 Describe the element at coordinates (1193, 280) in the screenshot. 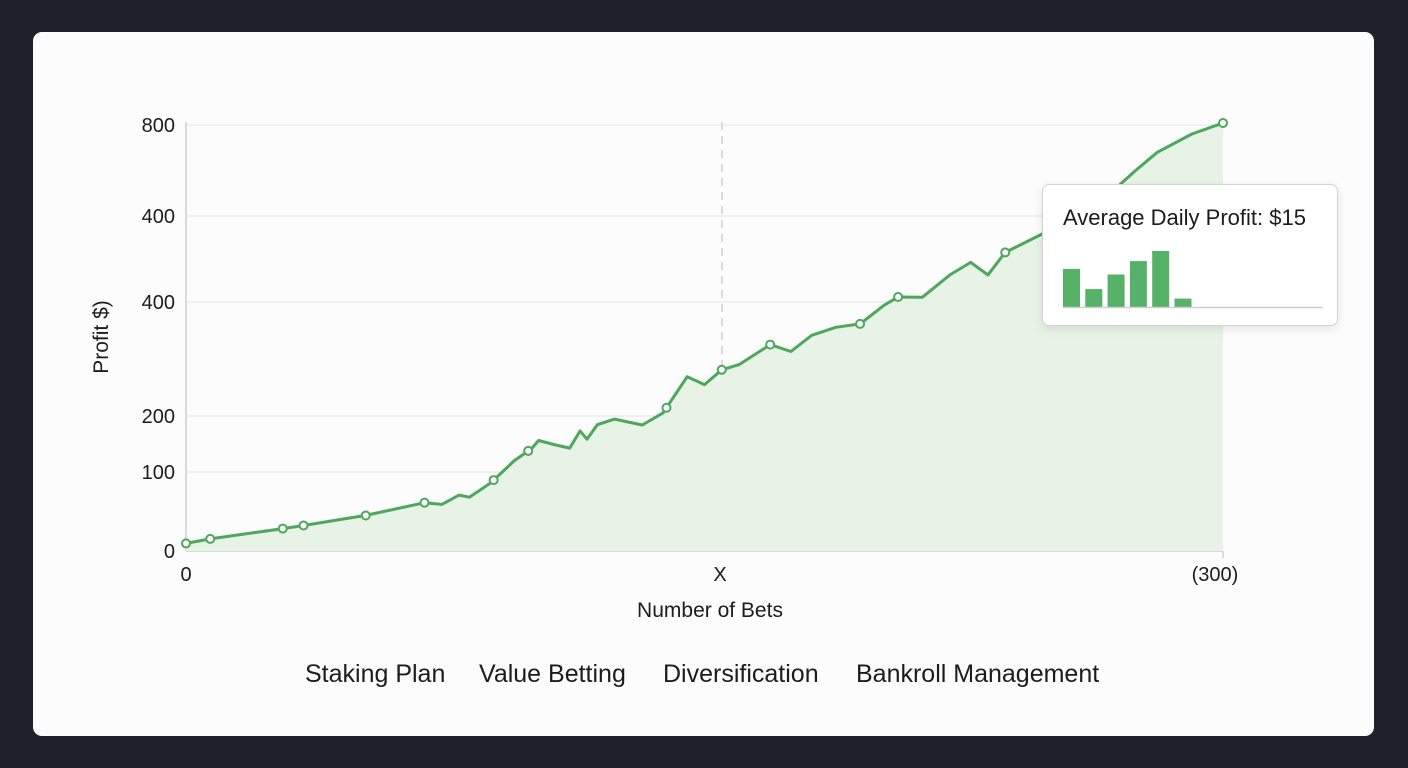

I see `tooltip-bar-chart` at that location.